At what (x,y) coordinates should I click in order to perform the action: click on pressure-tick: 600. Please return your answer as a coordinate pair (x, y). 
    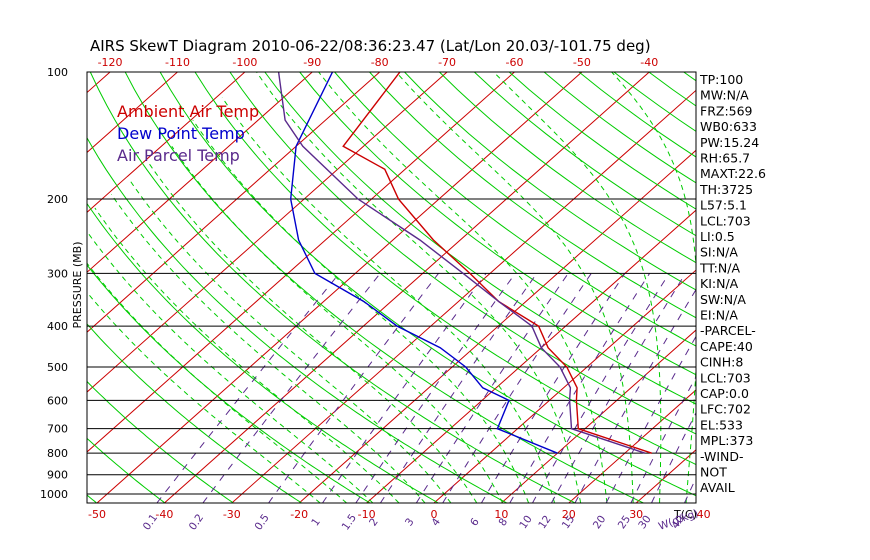
    Looking at the image, I should click on (57, 400).